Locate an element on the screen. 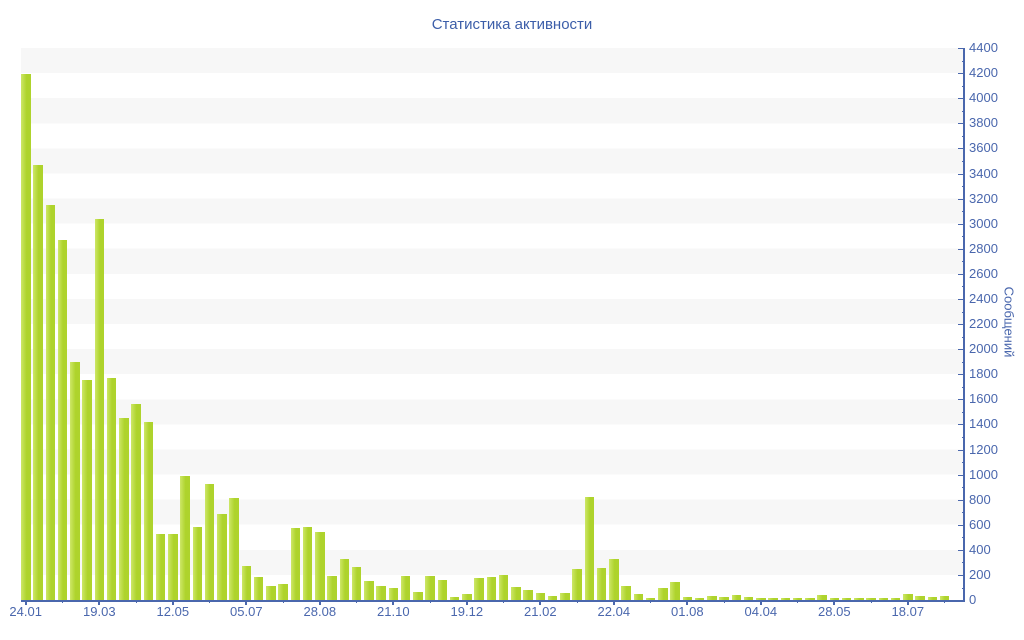 This screenshot has height=640, width=1024. y-tick-label: 2000 is located at coordinates (983, 349).